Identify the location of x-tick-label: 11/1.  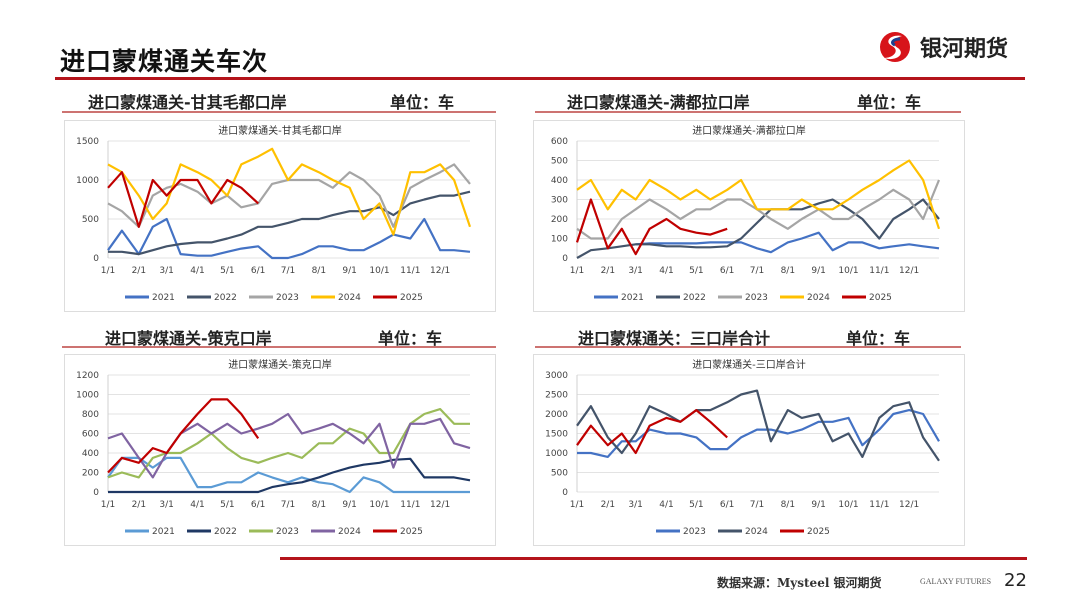
(410, 505).